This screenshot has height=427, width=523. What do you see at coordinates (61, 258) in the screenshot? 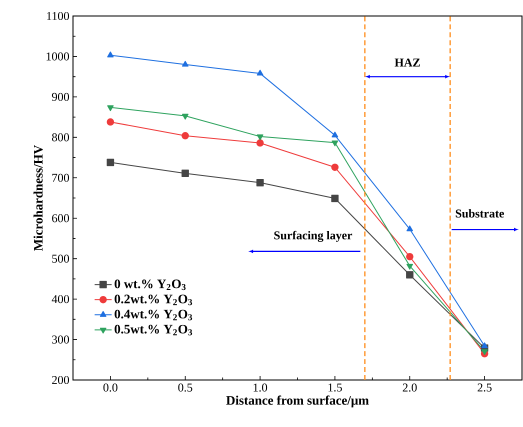
I see `y-tick-label: 500` at bounding box center [61, 258].